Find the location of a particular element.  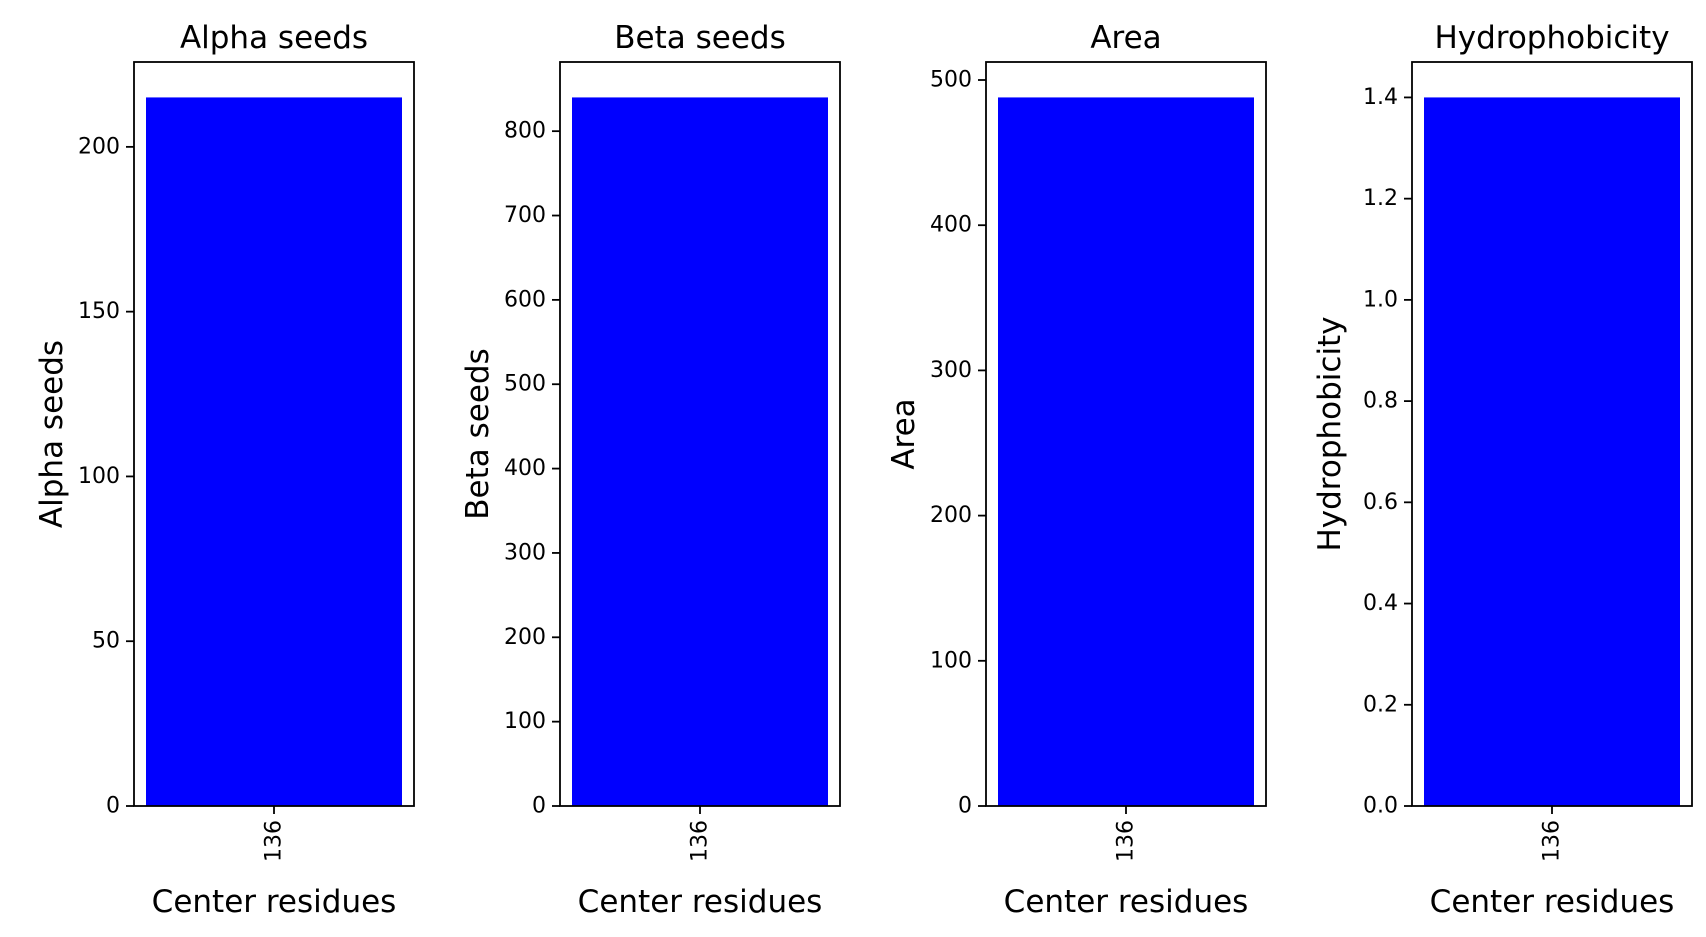

y-tick-label: 700 is located at coordinates (525, 215).